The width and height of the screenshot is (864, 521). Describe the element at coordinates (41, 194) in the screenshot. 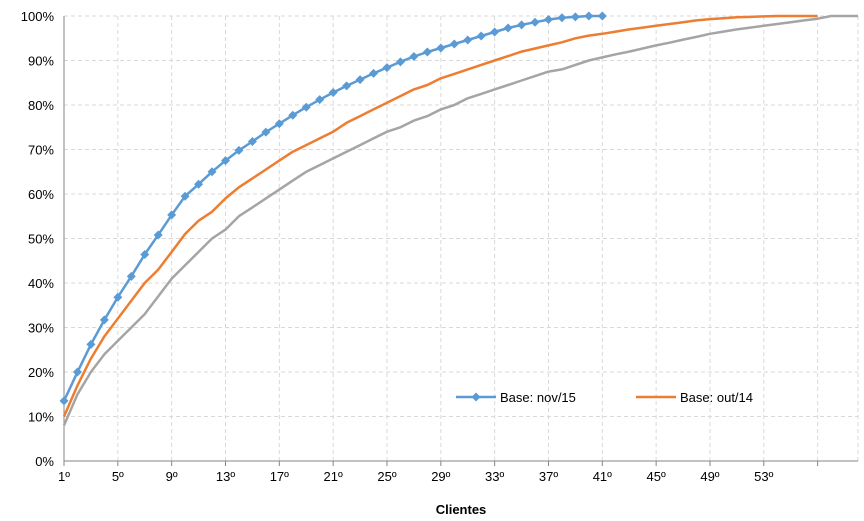

I see `y-tick-label: 60%` at that location.